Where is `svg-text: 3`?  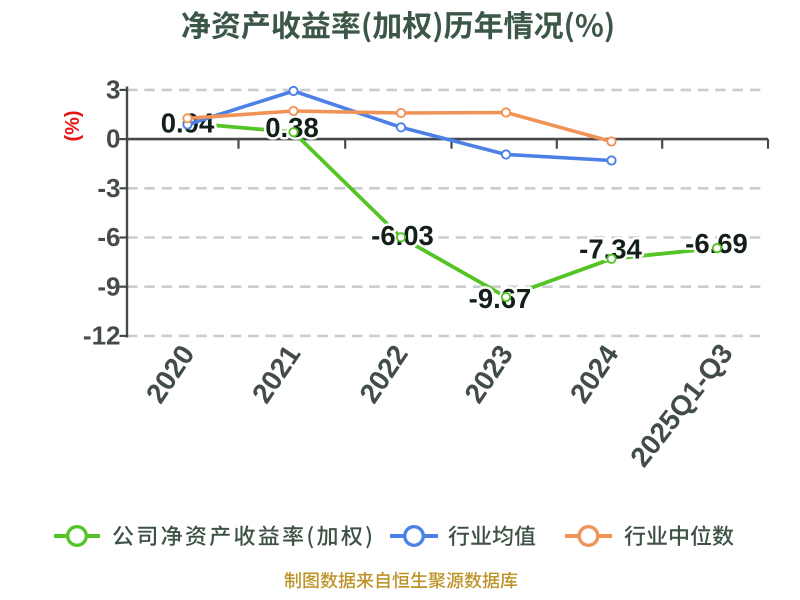 svg-text: 3 is located at coordinates (113, 90).